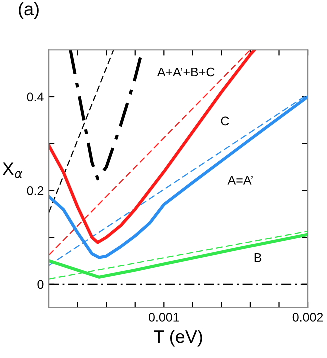 This screenshot has height=358, width=327. What do you see at coordinates (178, 338) in the screenshot?
I see `x-axis-title: T (eV)` at bounding box center [178, 338].